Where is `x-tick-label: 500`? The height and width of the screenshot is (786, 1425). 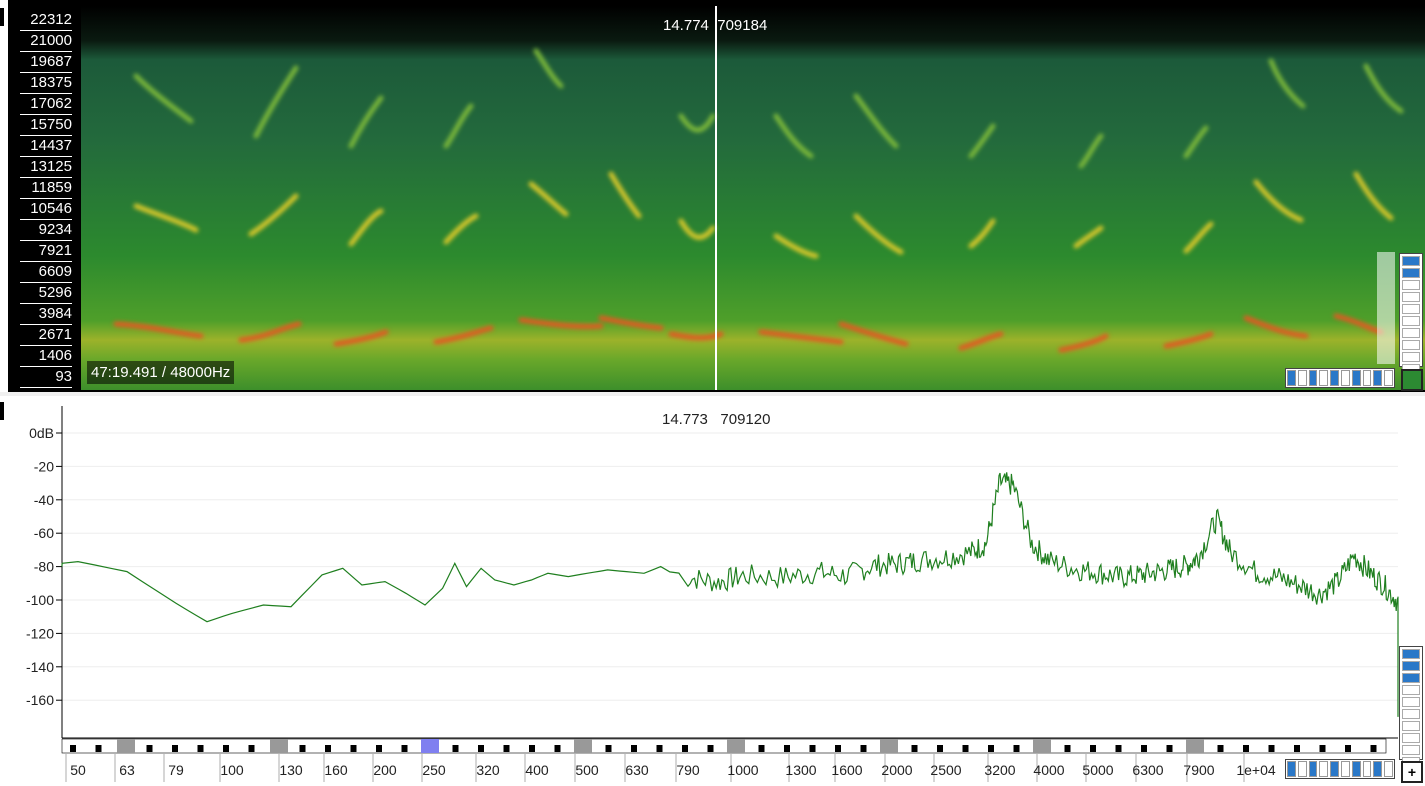
x-tick-label: 500 is located at coordinates (587, 770).